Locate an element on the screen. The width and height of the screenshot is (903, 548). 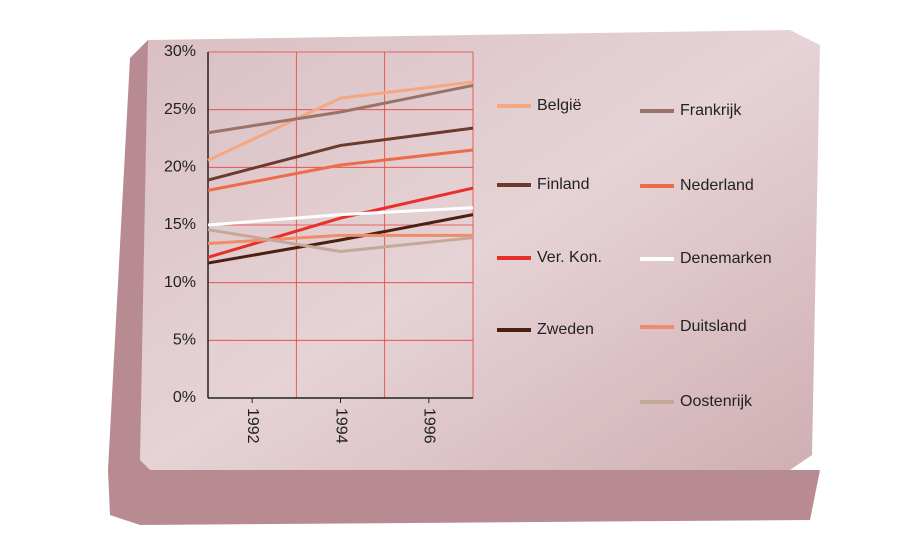
legend-label: Zweden is located at coordinates (565, 329).